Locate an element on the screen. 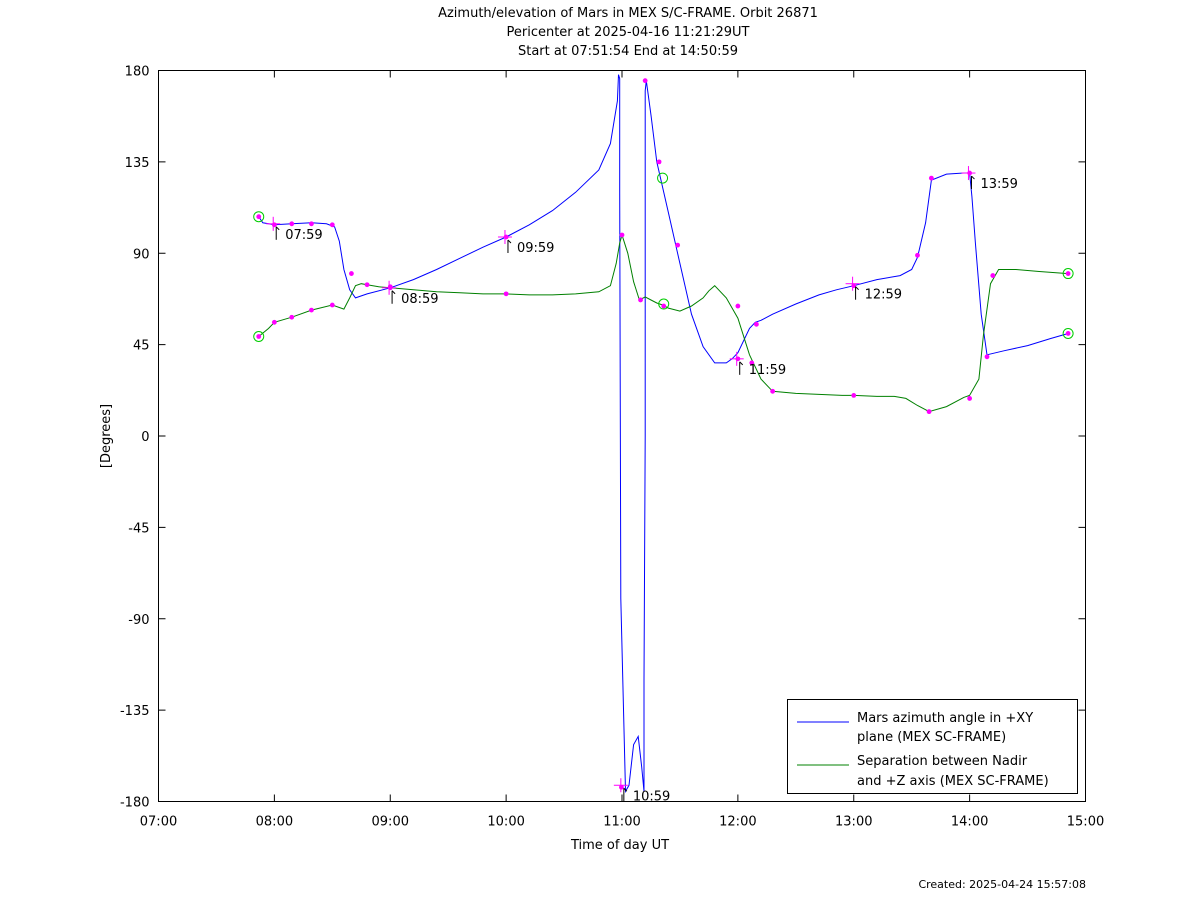 The width and height of the screenshot is (1200, 901). y-axis-label: [Degrees] is located at coordinates (106, 436).